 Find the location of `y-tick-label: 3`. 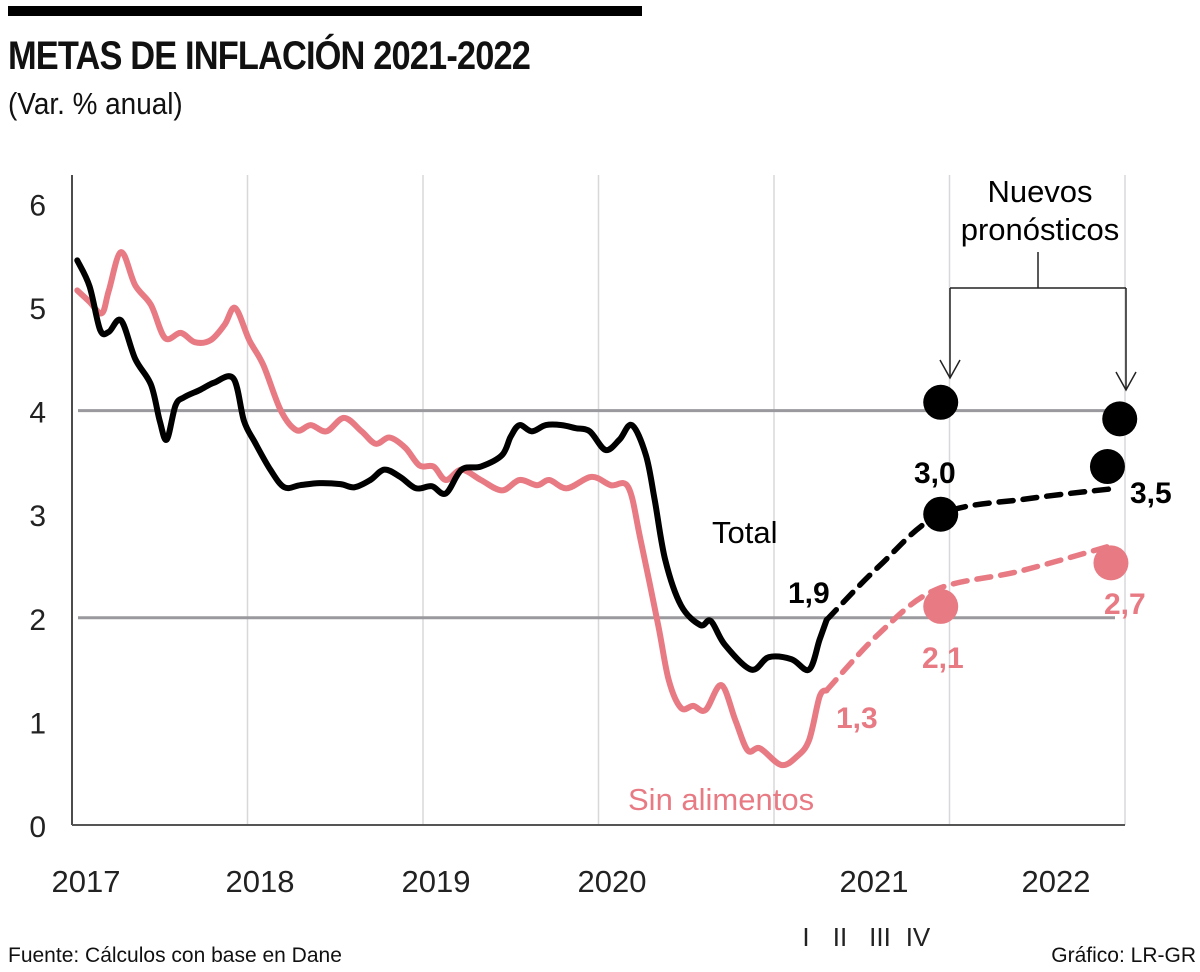

y-tick-label: 3 is located at coordinates (37, 516).